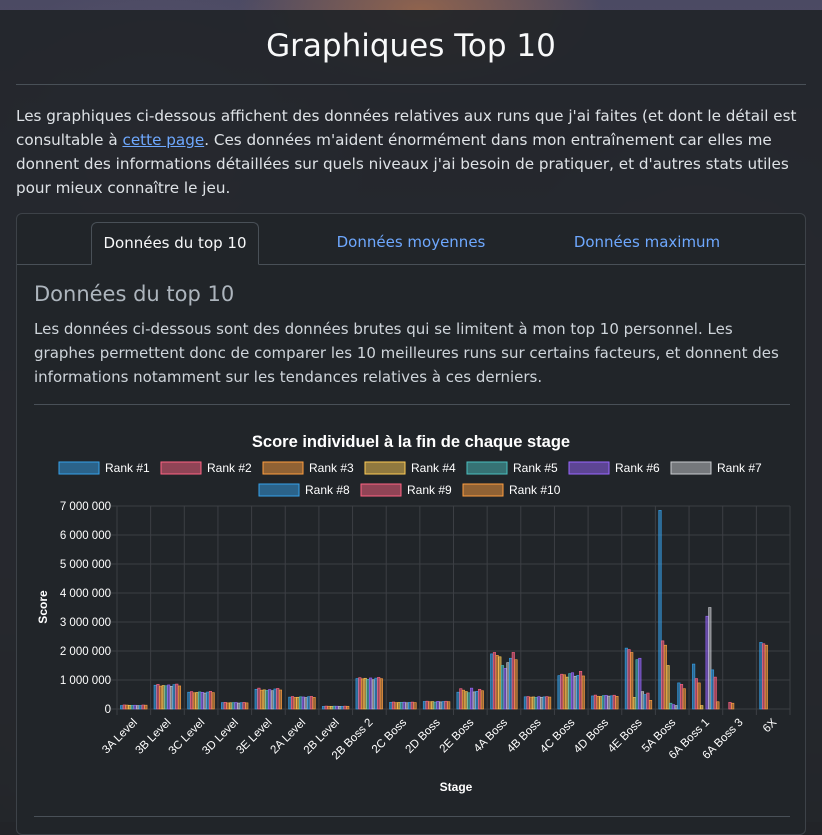 The image size is (822, 835). Describe the element at coordinates (254, 737) in the screenshot. I see `x-tick-label: 3E Level` at that location.